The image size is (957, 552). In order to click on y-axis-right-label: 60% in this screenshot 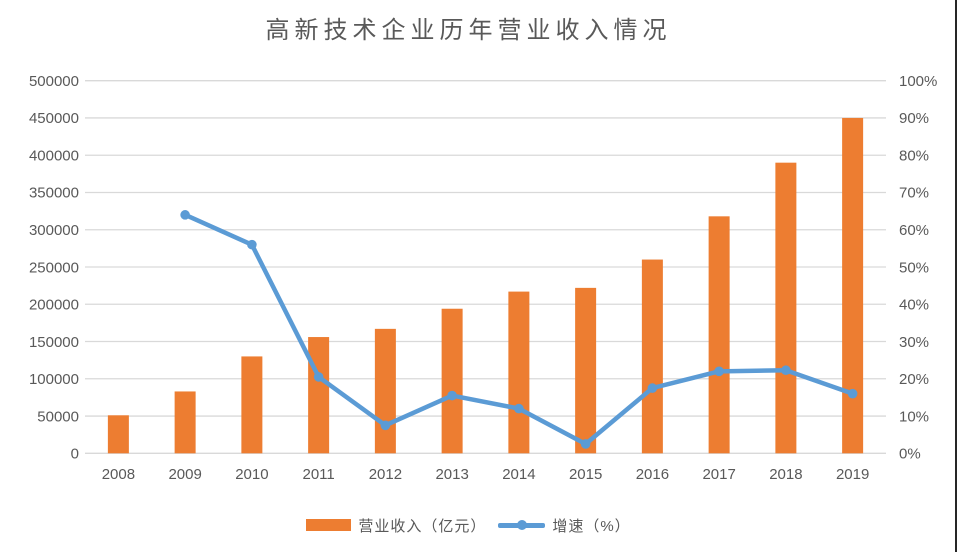, I will do `click(914, 230)`.